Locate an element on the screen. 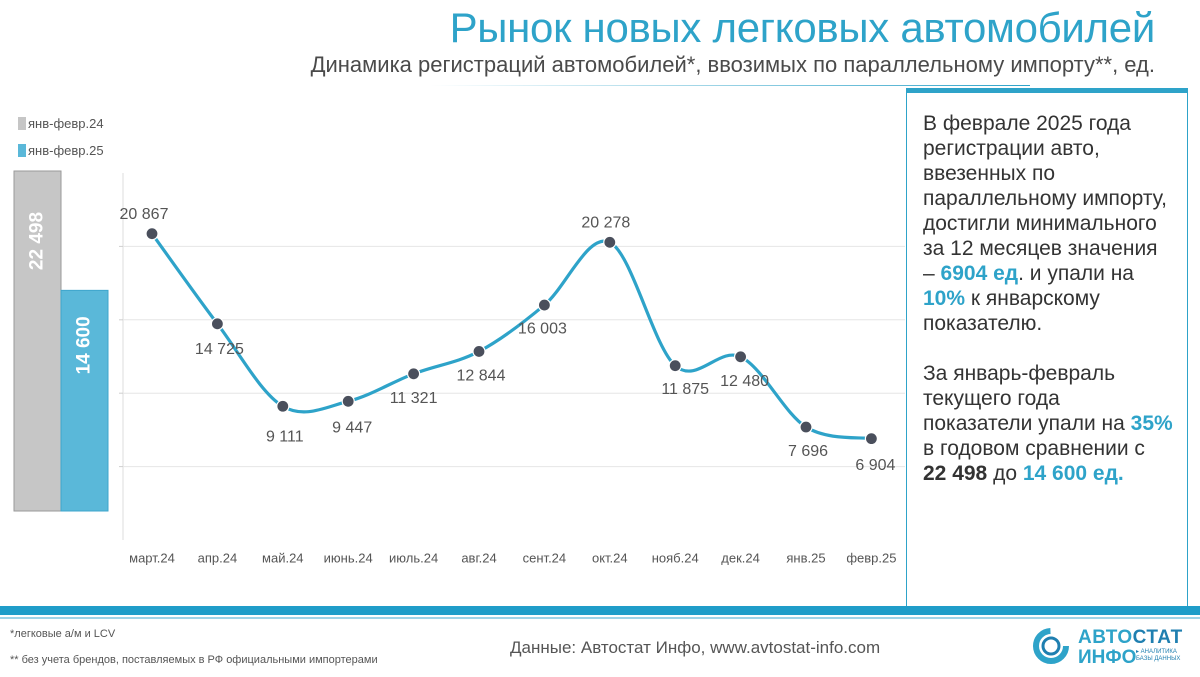 Image resolution: width=1200 pixels, height=677 pixels. x-tick-label: июнь.24 is located at coordinates (348, 557).